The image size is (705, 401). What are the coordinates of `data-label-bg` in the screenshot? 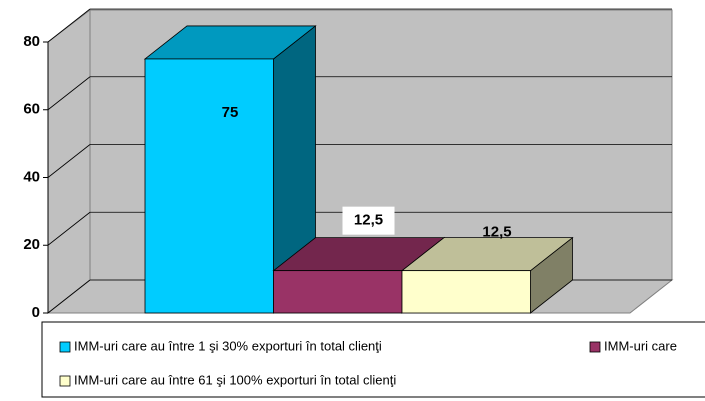 It's located at (368, 220).